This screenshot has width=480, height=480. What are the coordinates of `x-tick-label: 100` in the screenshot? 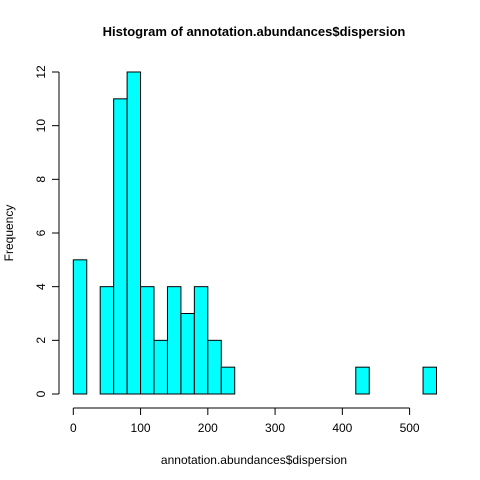 It's located at (141, 428).